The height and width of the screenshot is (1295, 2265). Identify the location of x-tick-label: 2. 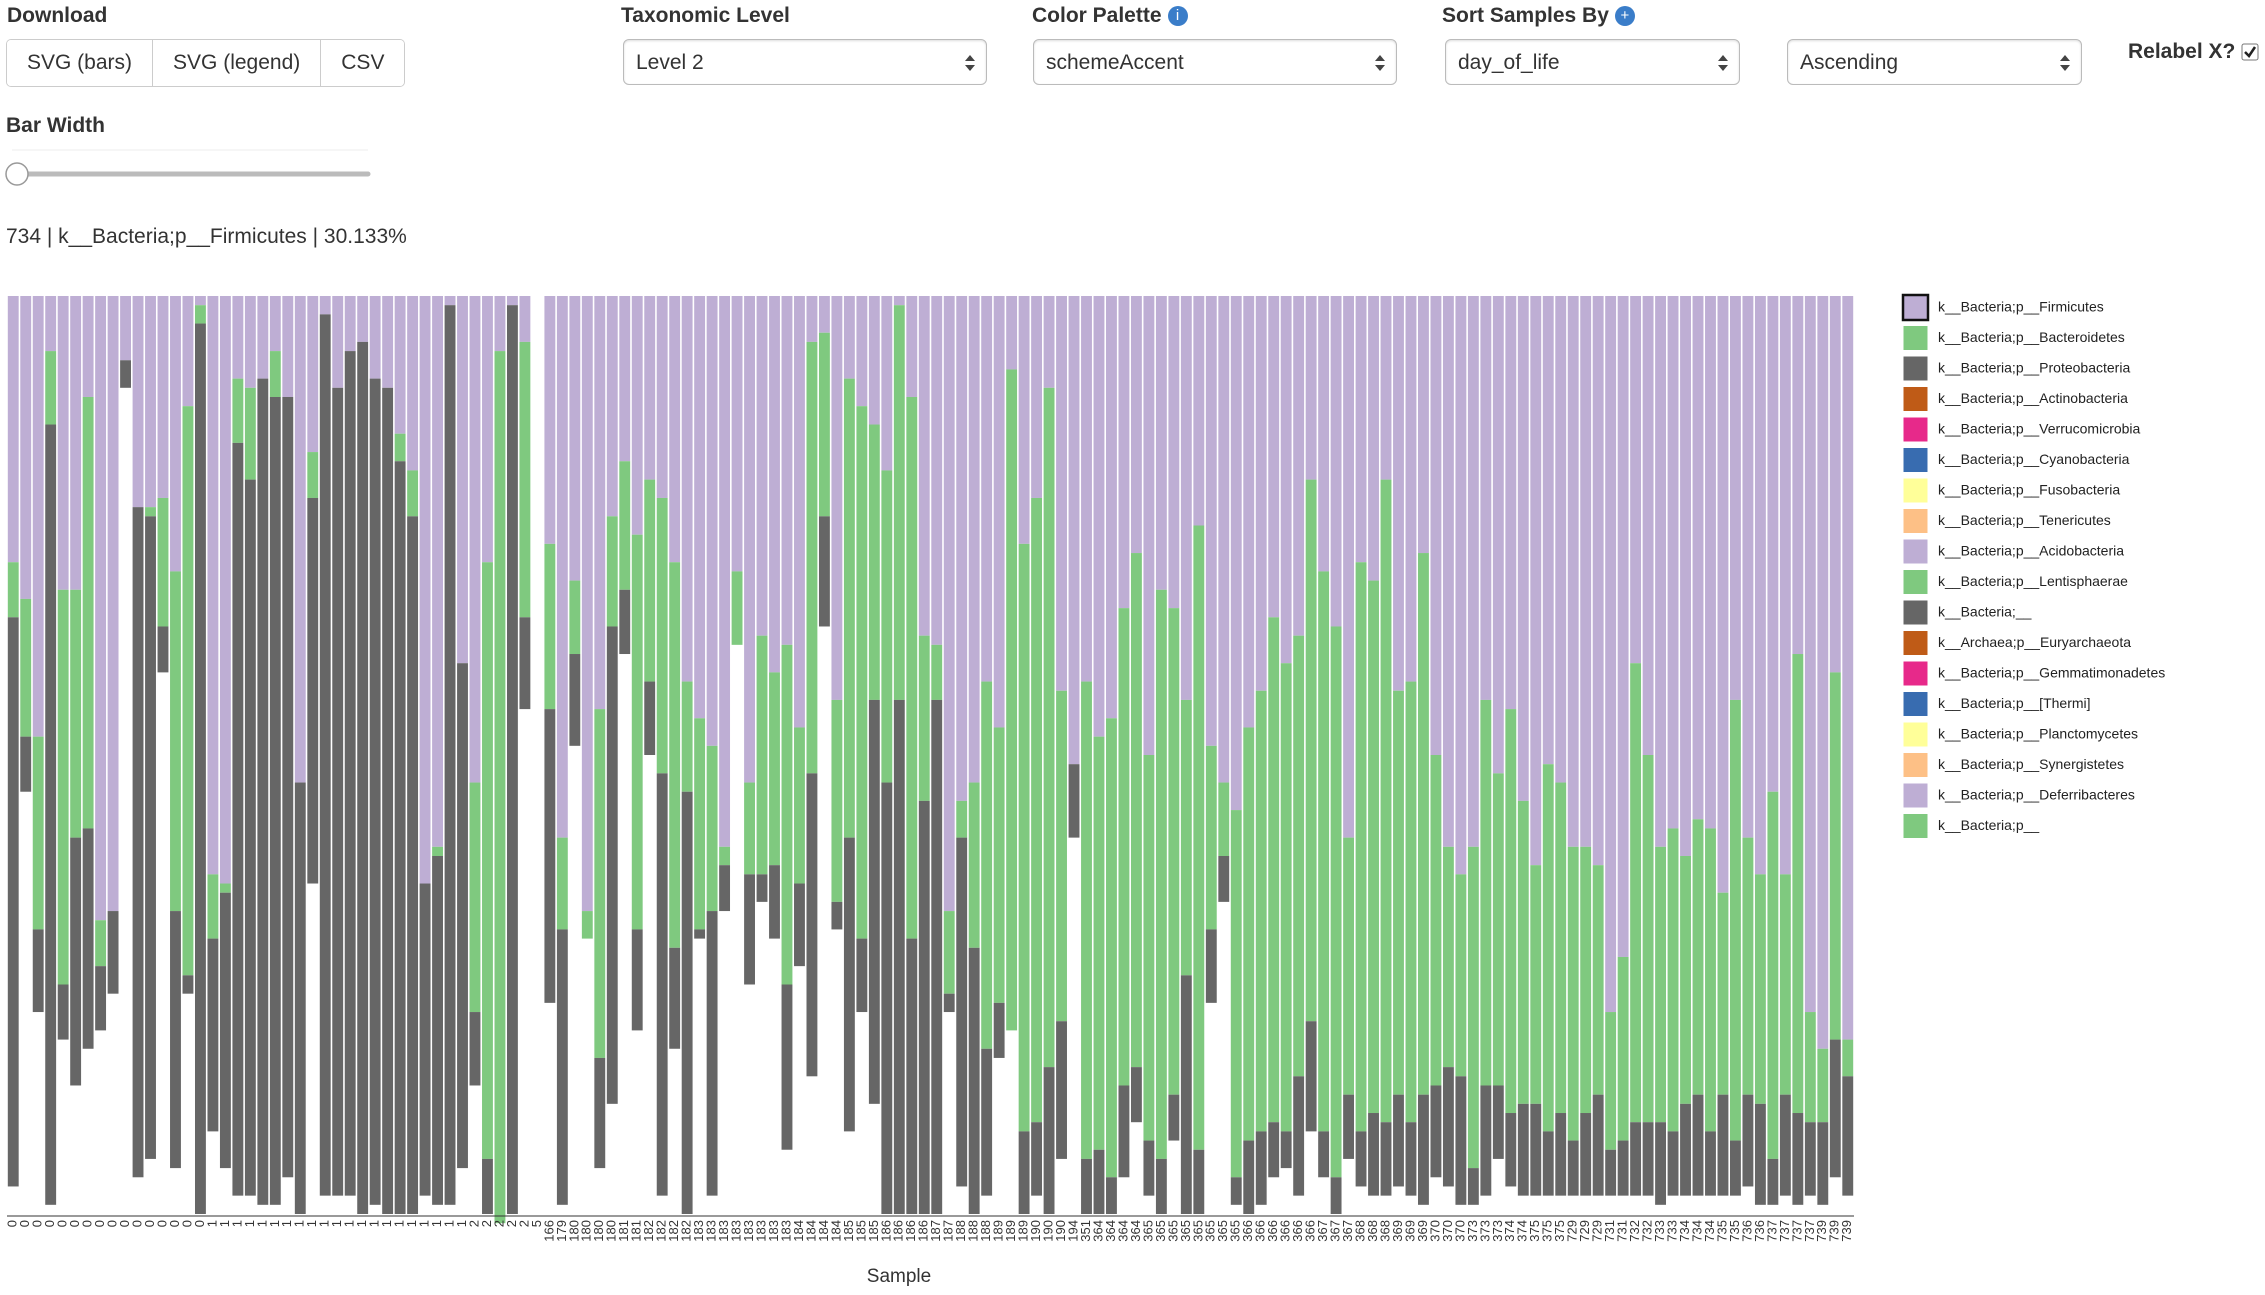
(523, 1223).